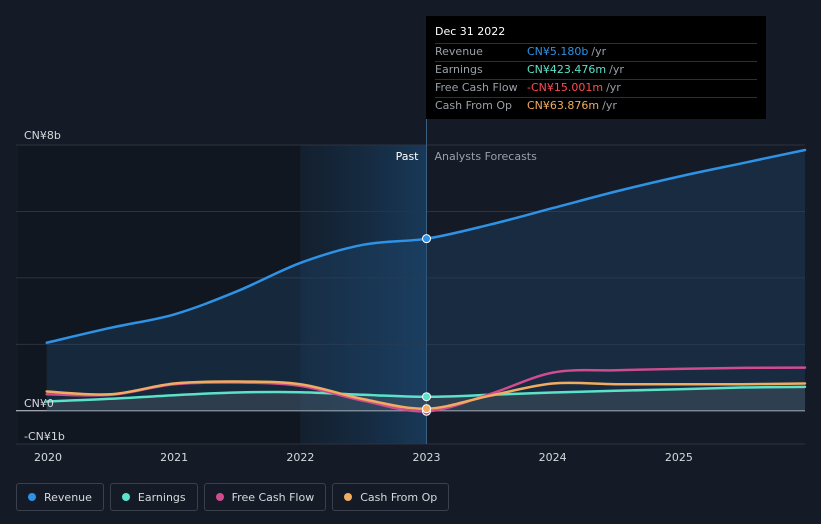  Describe the element at coordinates (565, 87) in the screenshot. I see `tooltip-value: -CN¥15.001m` at that location.